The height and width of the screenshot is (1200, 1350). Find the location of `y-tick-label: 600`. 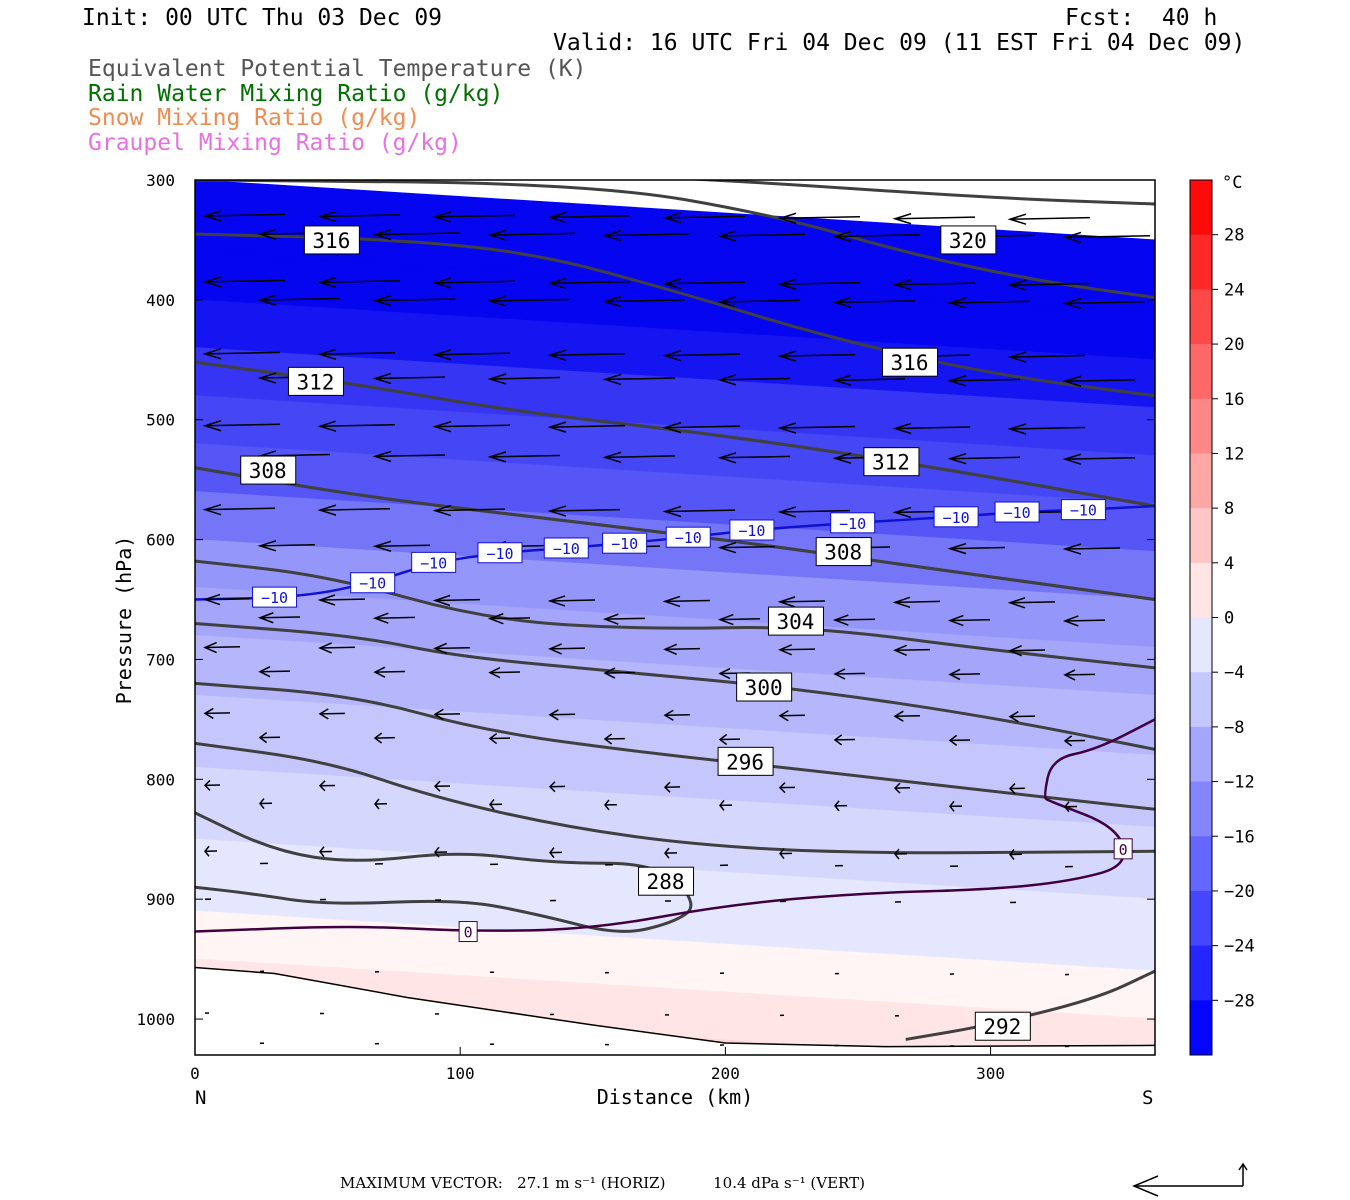

y-tick-label: 600 is located at coordinates (160, 540).